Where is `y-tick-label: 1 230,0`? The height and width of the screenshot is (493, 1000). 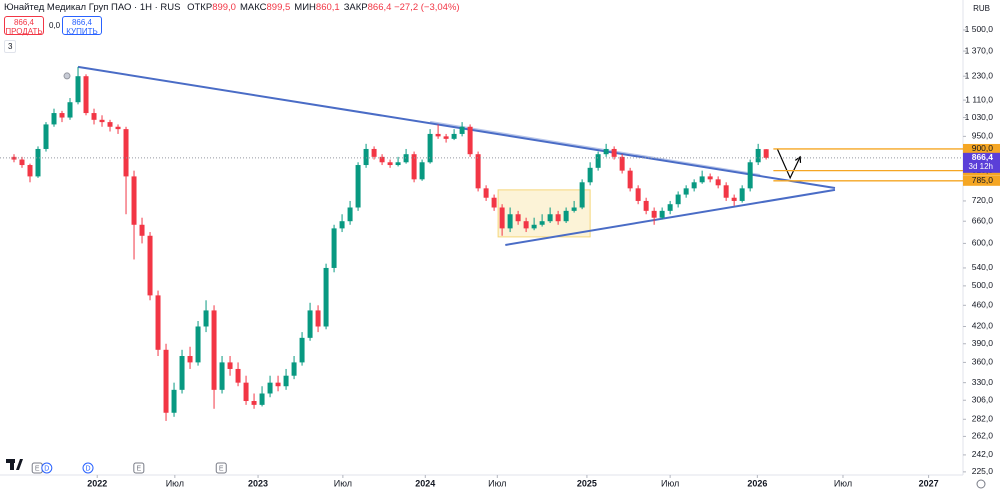
y-tick-label: 1 230,0 is located at coordinates (979, 75).